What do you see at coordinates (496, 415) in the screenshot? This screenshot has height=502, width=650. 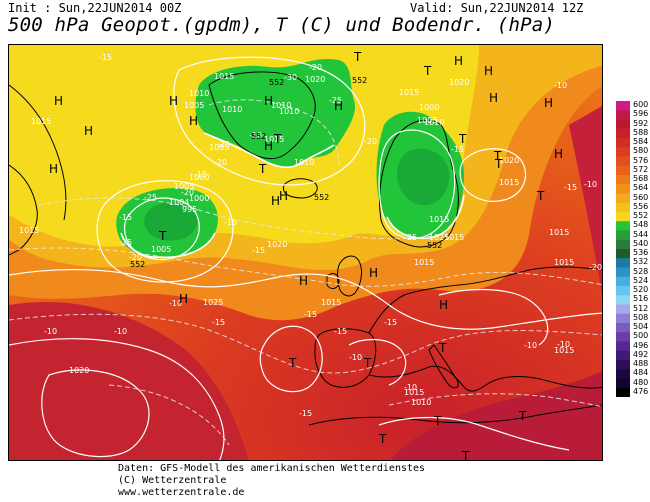 I see `field-red-se` at bounding box center [496, 415].